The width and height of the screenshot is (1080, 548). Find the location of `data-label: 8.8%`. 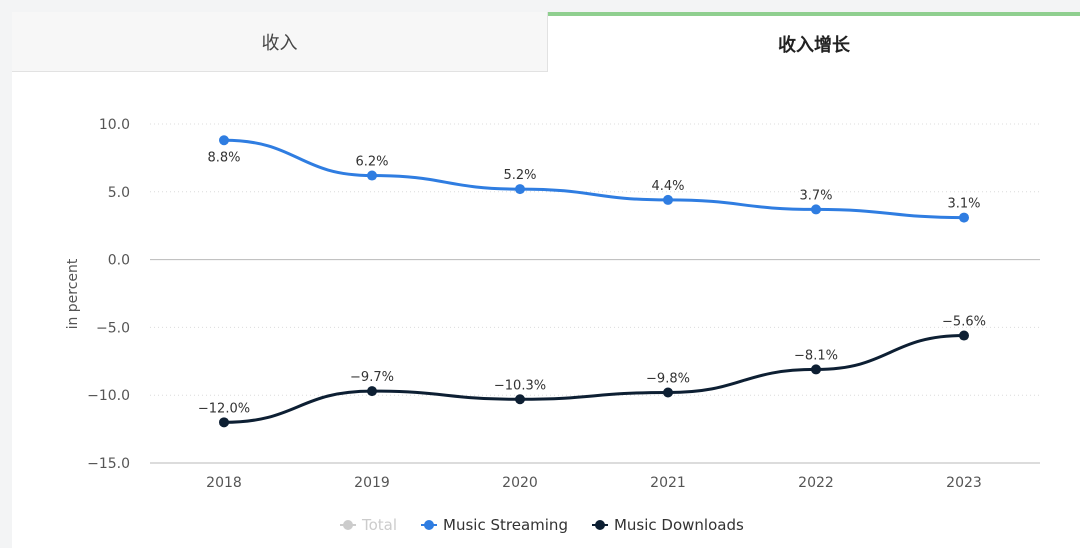

data-label: 8.8% is located at coordinates (223, 157).